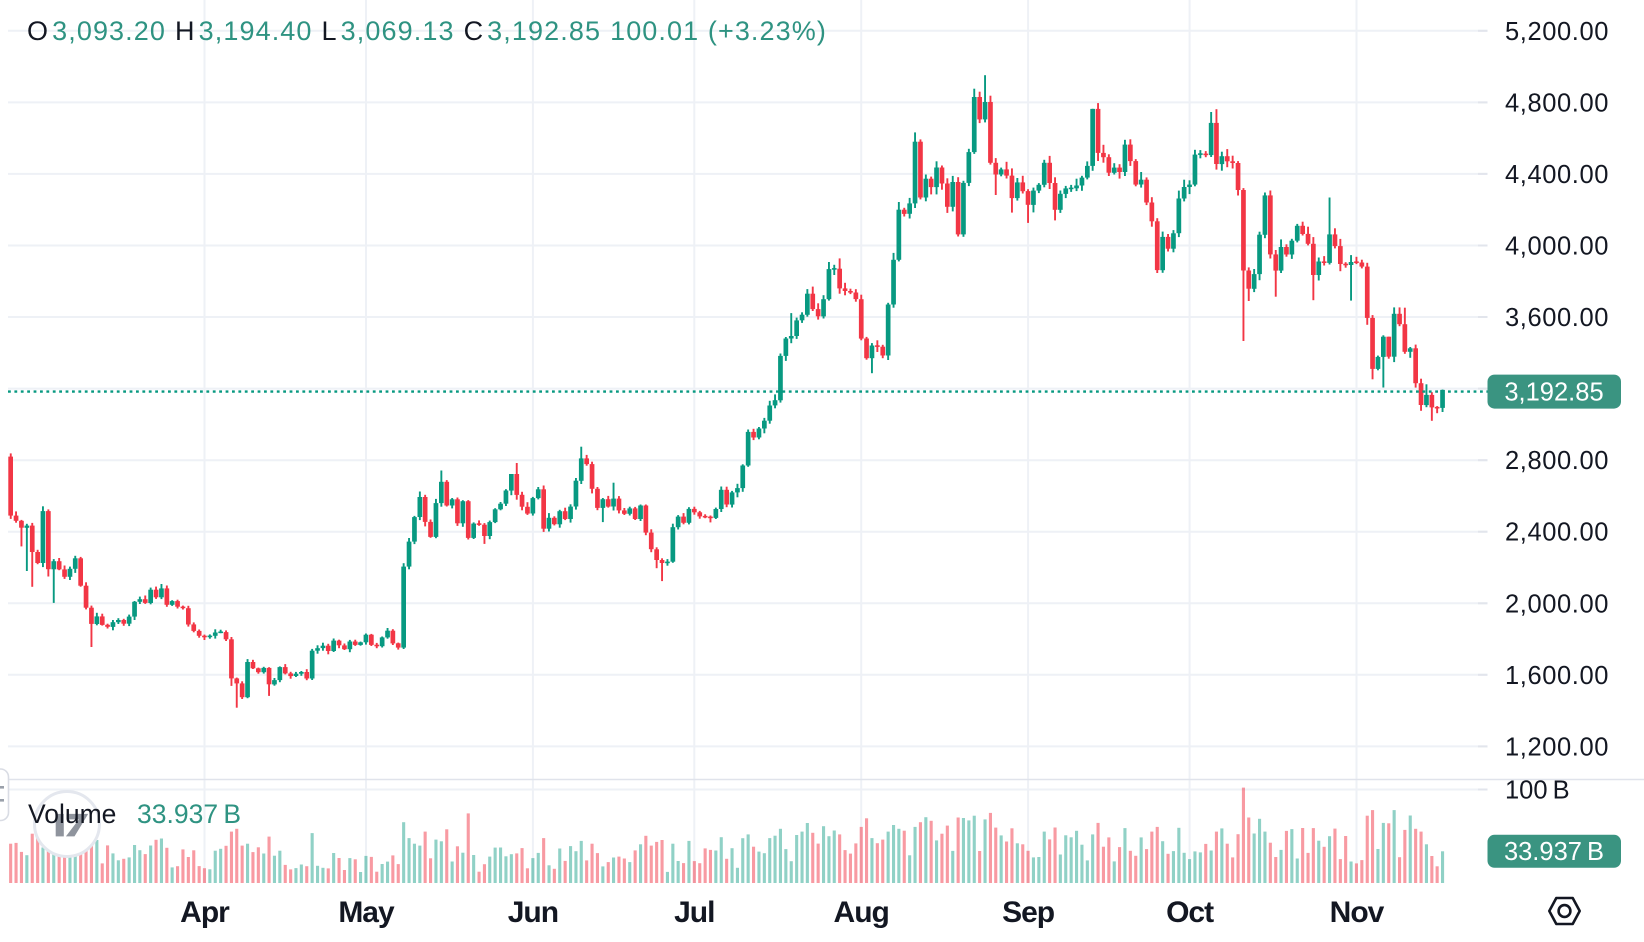 The image size is (1644, 942). What do you see at coordinates (533, 912) in the screenshot?
I see `svg-text: Jun` at bounding box center [533, 912].